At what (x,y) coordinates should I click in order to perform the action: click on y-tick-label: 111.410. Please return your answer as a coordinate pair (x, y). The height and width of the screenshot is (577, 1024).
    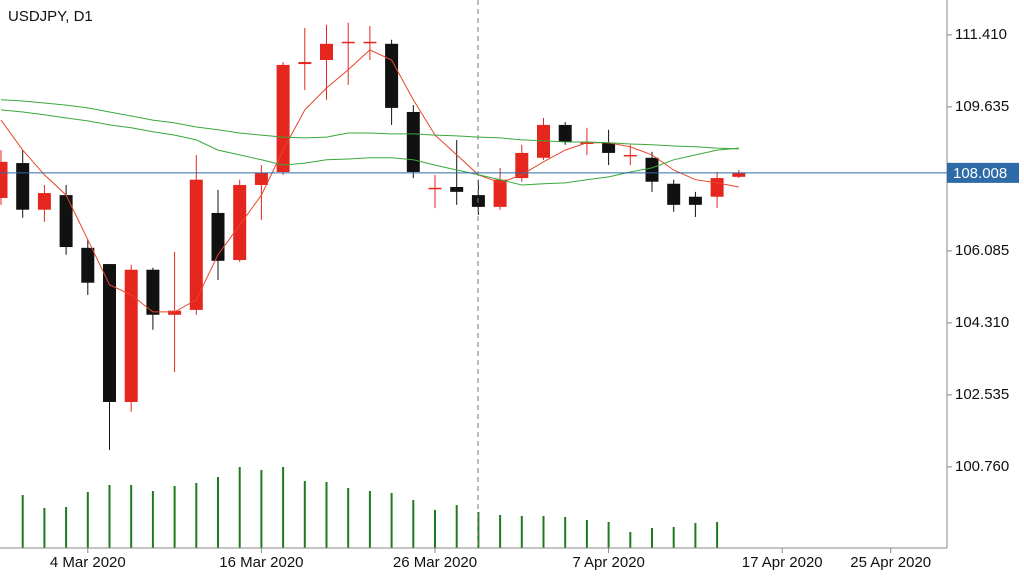
    Looking at the image, I should click on (981, 34).